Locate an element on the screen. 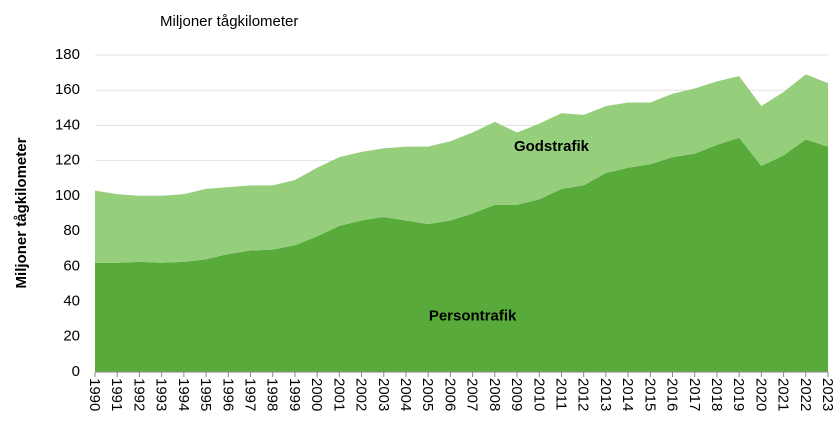  x-tick-label: 2020 is located at coordinates (760, 394).